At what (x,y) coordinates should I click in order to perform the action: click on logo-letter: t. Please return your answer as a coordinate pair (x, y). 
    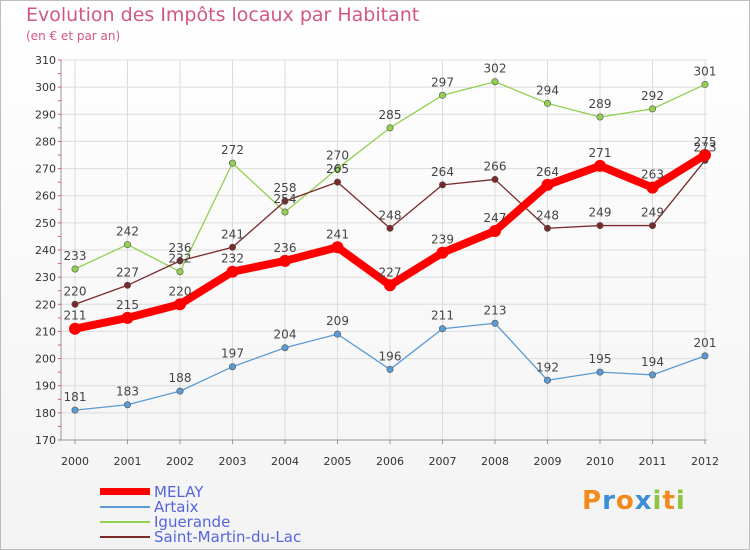
    Looking at the image, I should click on (669, 501).